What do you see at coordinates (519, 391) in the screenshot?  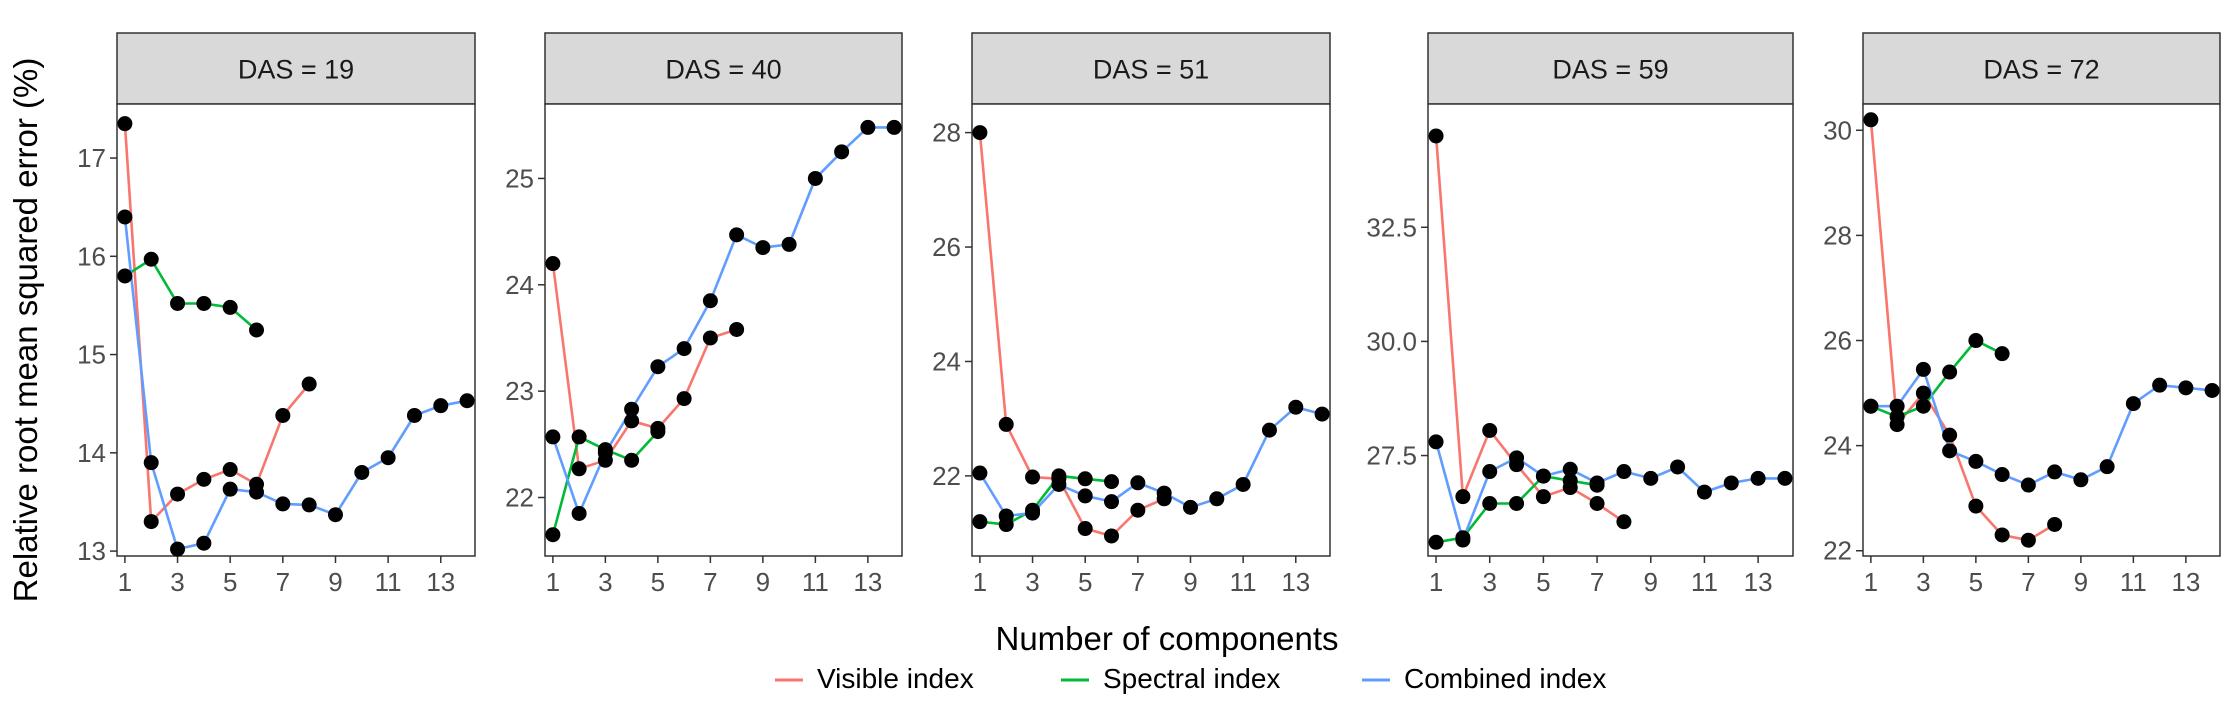 I see `y-tick-label: 23` at bounding box center [519, 391].